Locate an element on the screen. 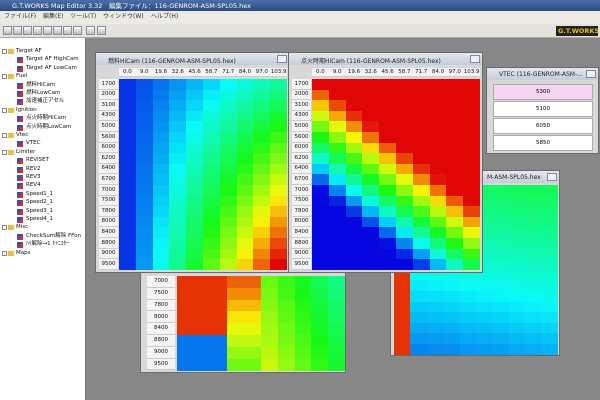  tree-item: REV2 is located at coordinates (33, 168).